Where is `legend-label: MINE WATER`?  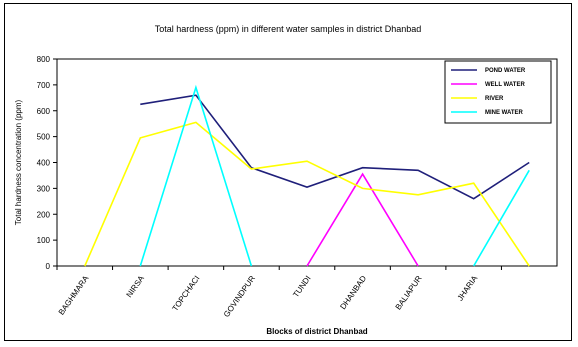
legend-label: MINE WATER is located at coordinates (504, 113).